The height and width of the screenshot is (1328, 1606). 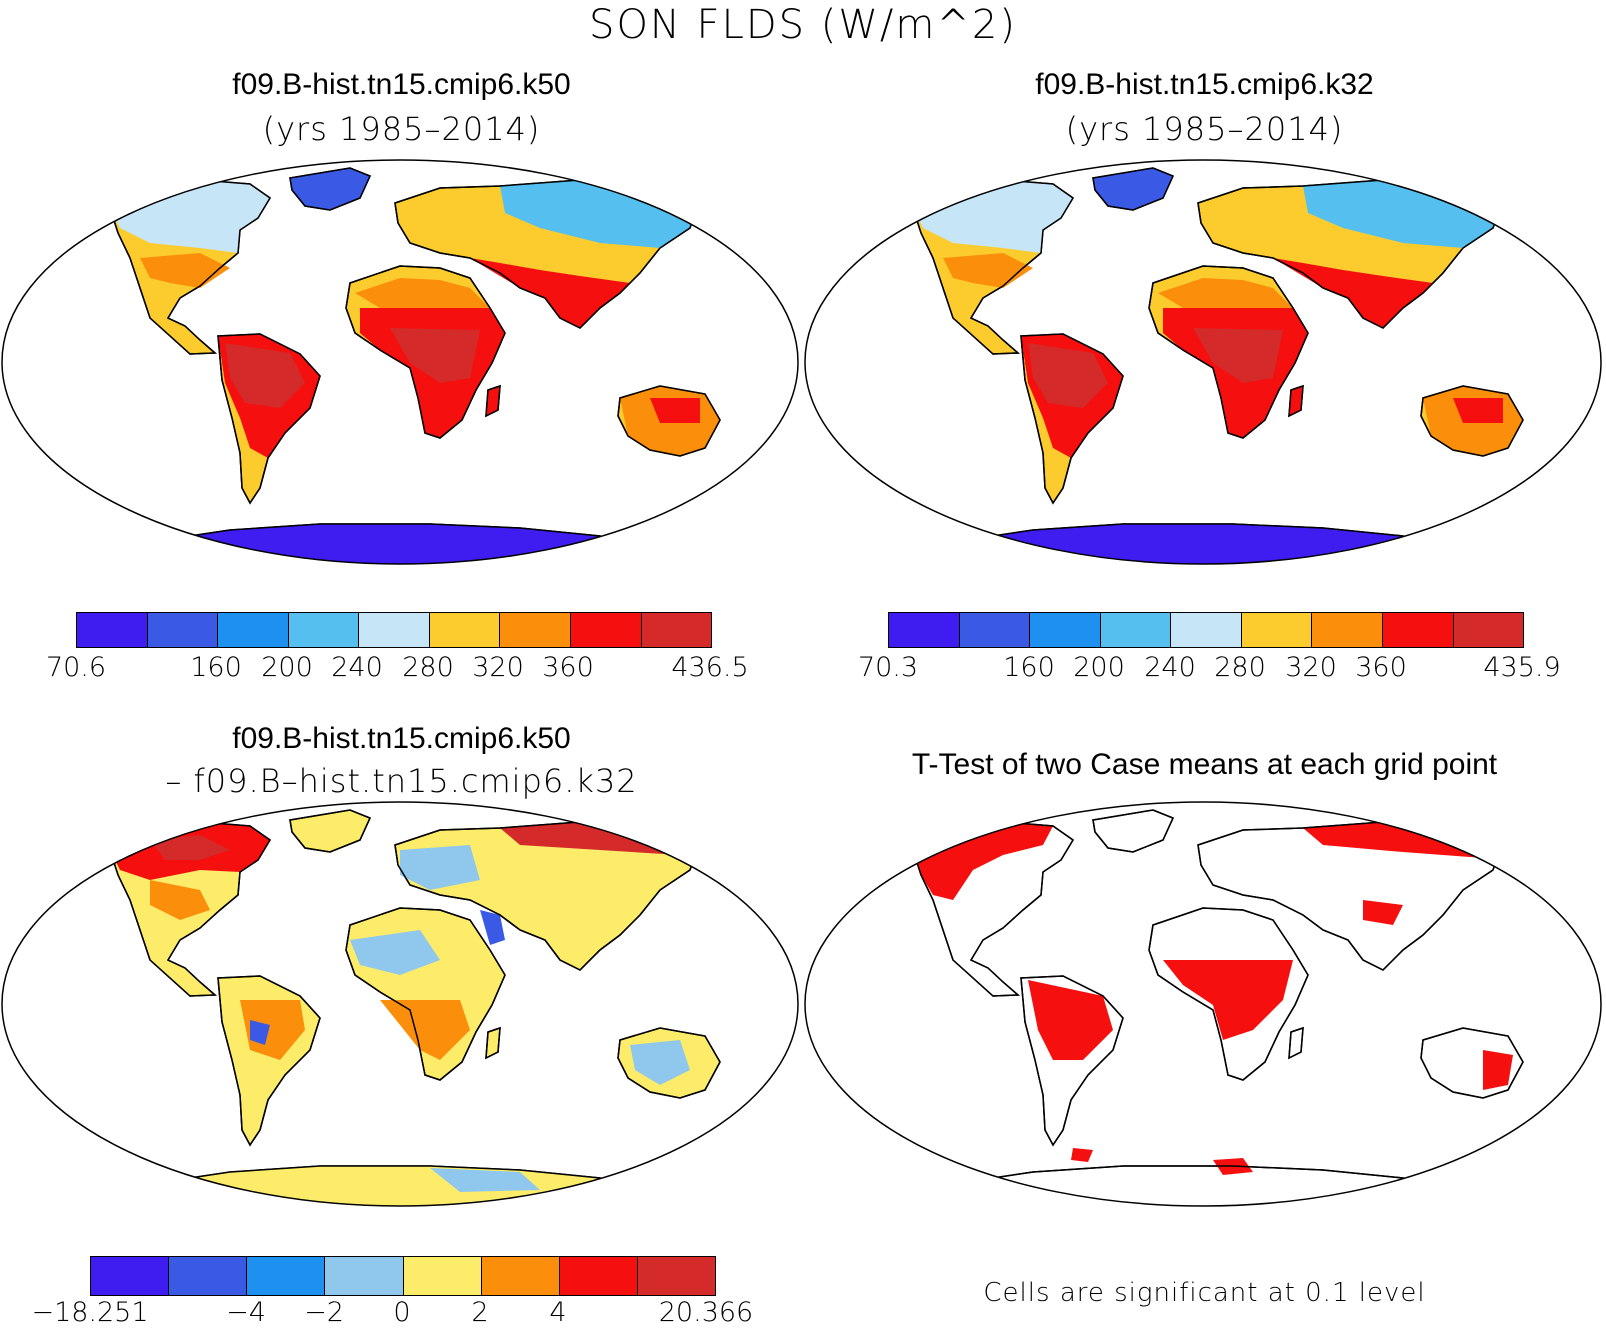 I want to click on colorbar-difference, so click(x=403, y=1276).